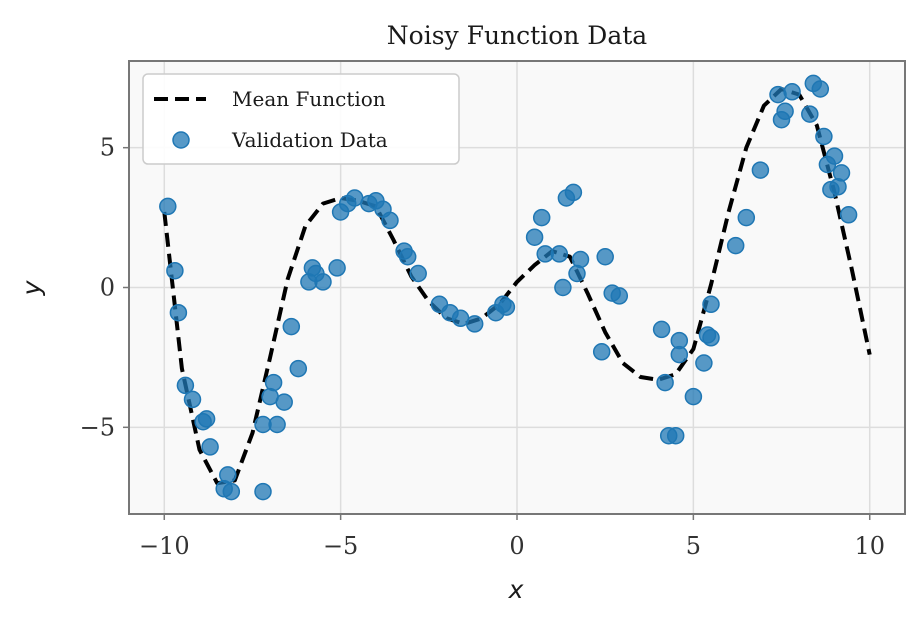 The height and width of the screenshot is (626, 924). Describe the element at coordinates (97, 427) in the screenshot. I see `y-tick-label: −5` at that location.